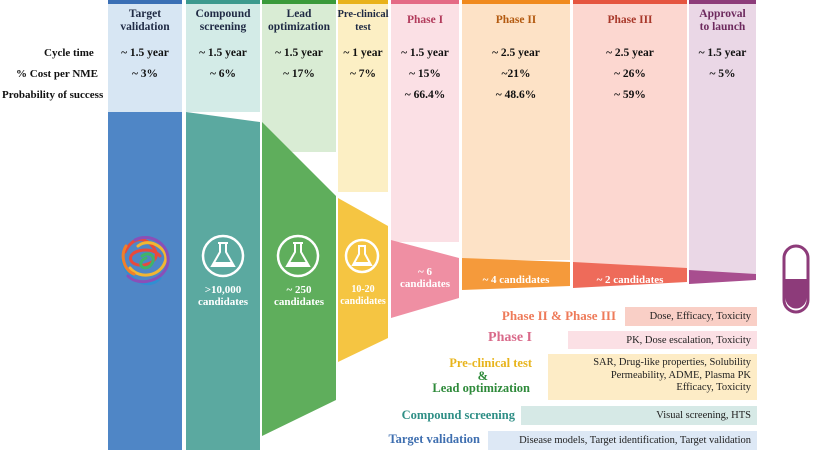 The height and width of the screenshot is (452, 813). Describe the element at coordinates (363, 280) in the screenshot. I see `funnel-preclinical` at that location.